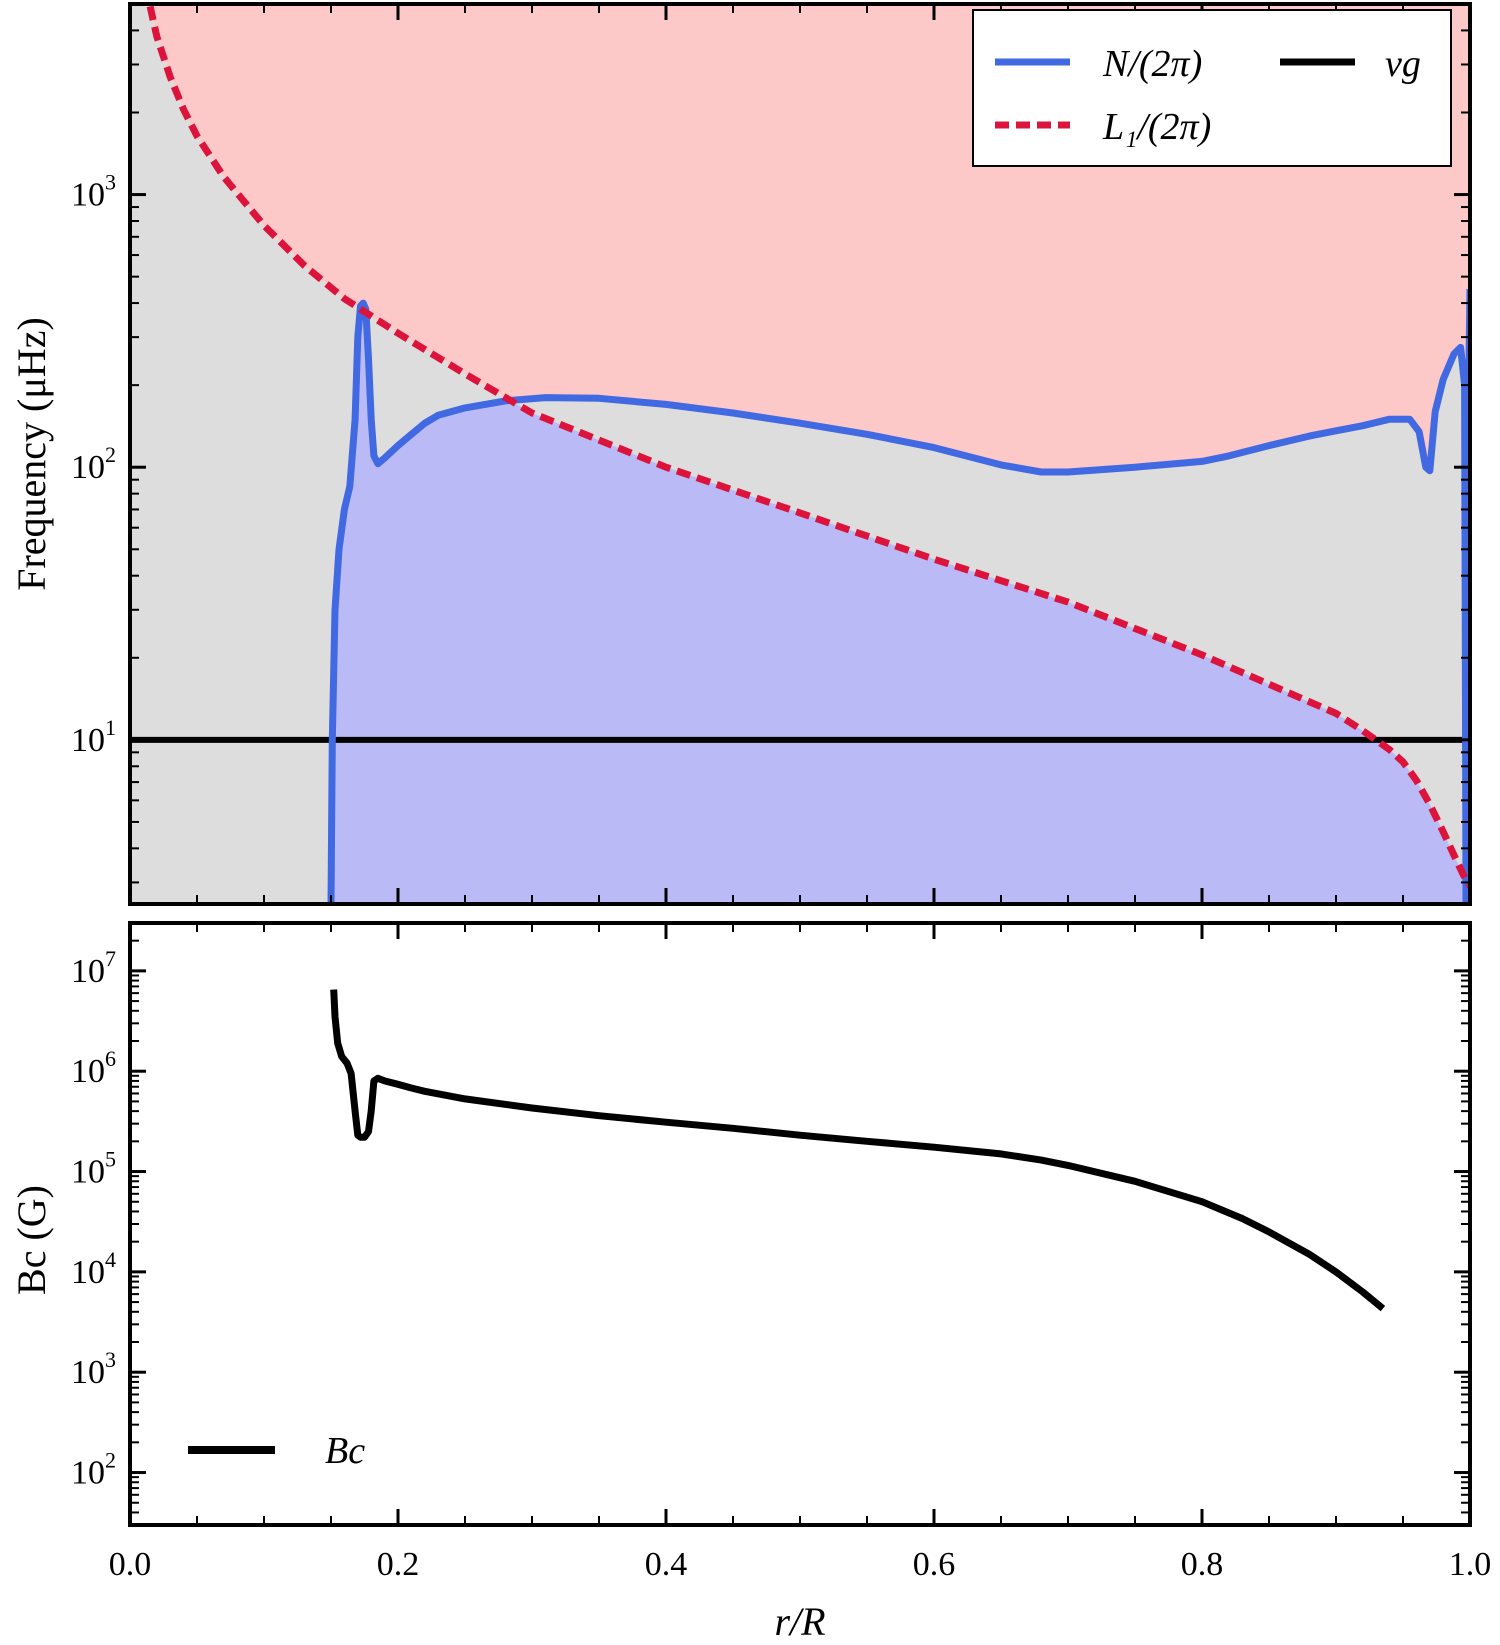 The image size is (1500, 1645). I want to click on top-y-axis-label: Frequency (μHz), so click(31, 454).